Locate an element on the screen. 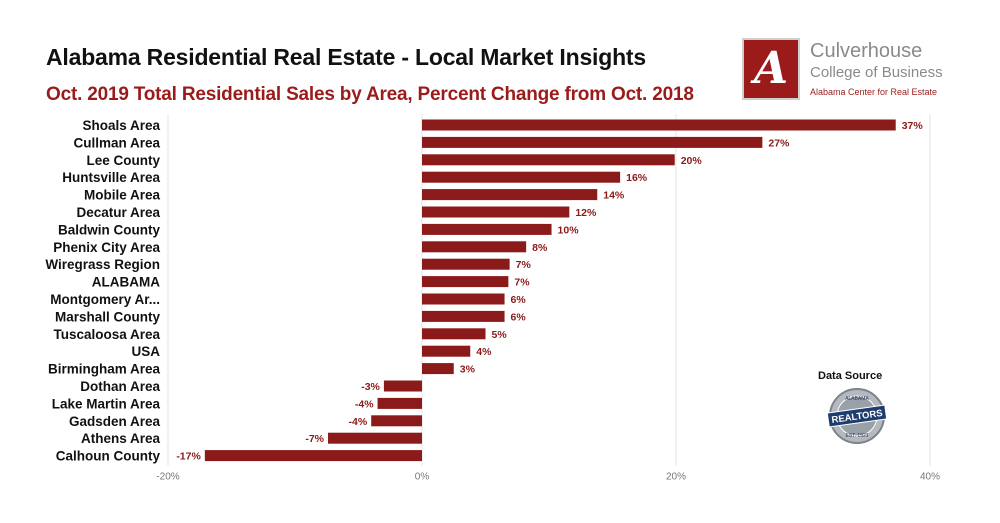 The height and width of the screenshot is (523, 1000). x-tick-label: 40% is located at coordinates (930, 477).